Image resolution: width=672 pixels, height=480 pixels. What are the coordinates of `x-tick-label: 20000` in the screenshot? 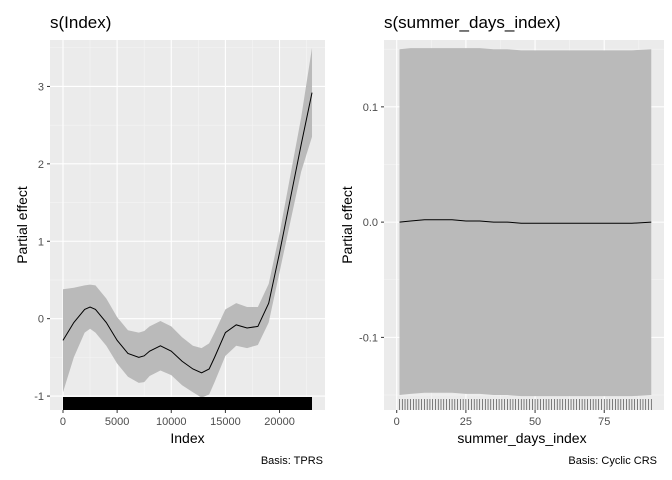 It's located at (279, 422).